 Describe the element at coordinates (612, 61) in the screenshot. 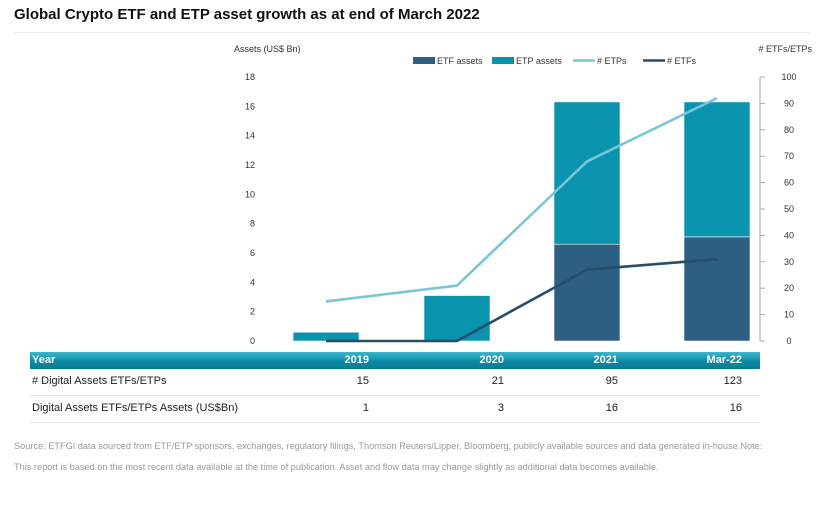

I see `legend-label: # ETPs` at that location.